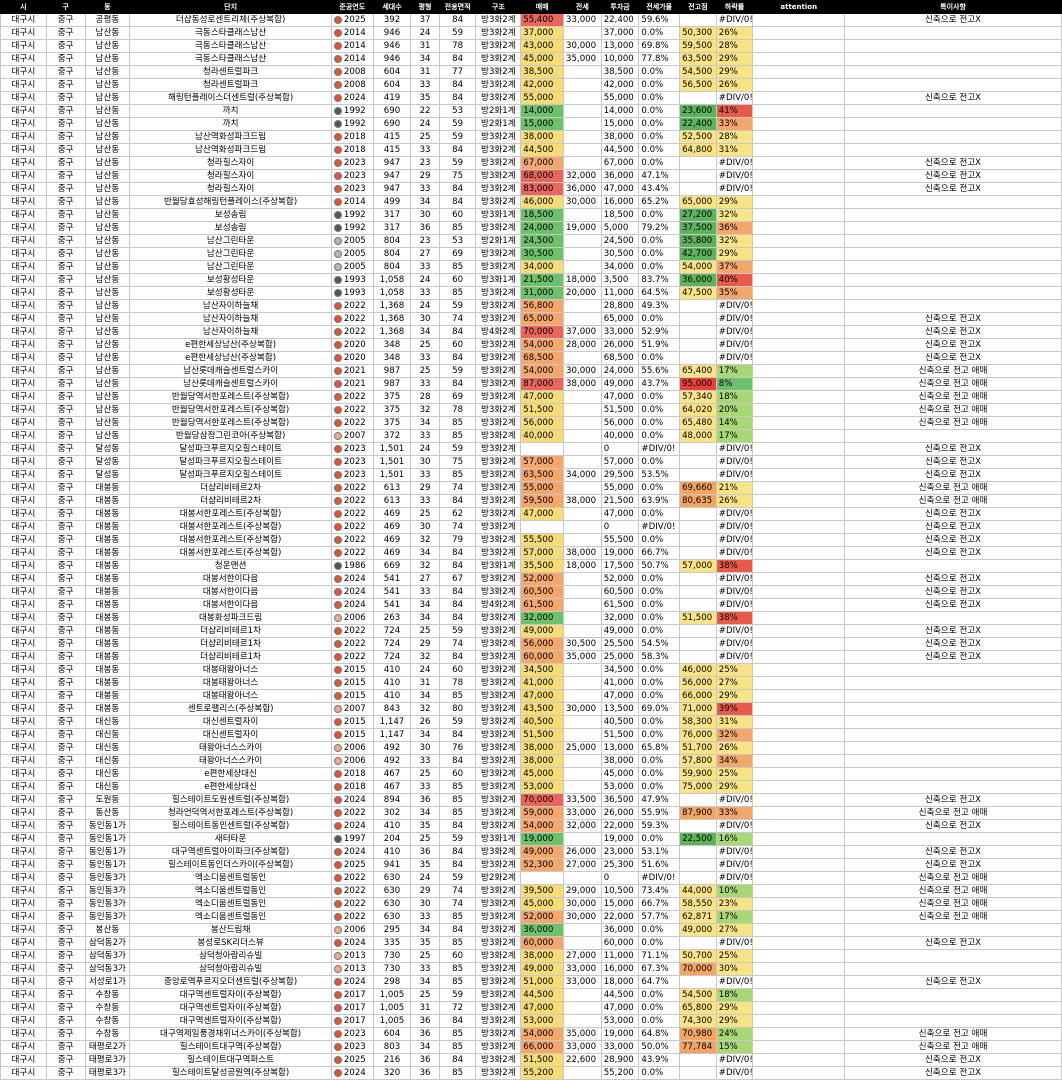 The height and width of the screenshot is (1080, 1062). I want to click on households-cell: 804, so click(392, 267).